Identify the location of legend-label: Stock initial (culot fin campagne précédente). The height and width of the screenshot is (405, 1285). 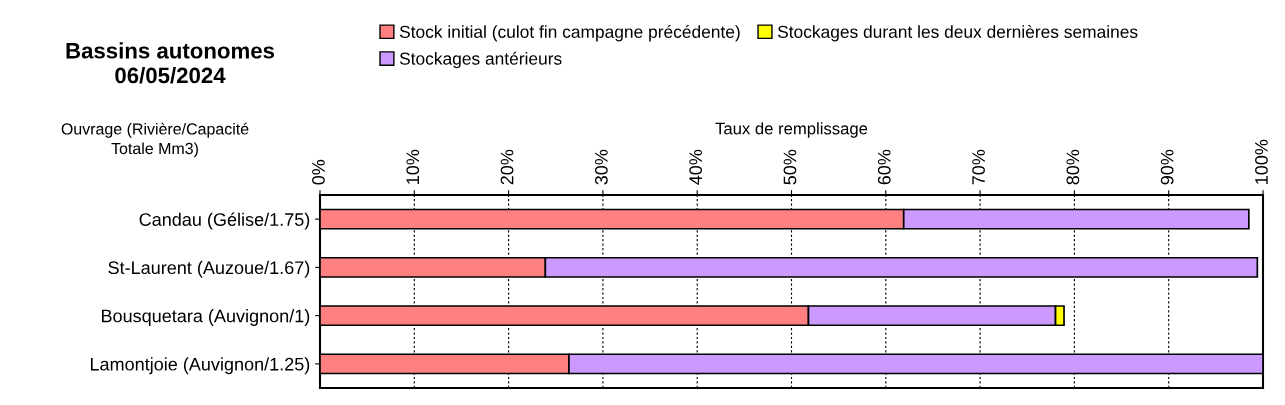
(569, 33).